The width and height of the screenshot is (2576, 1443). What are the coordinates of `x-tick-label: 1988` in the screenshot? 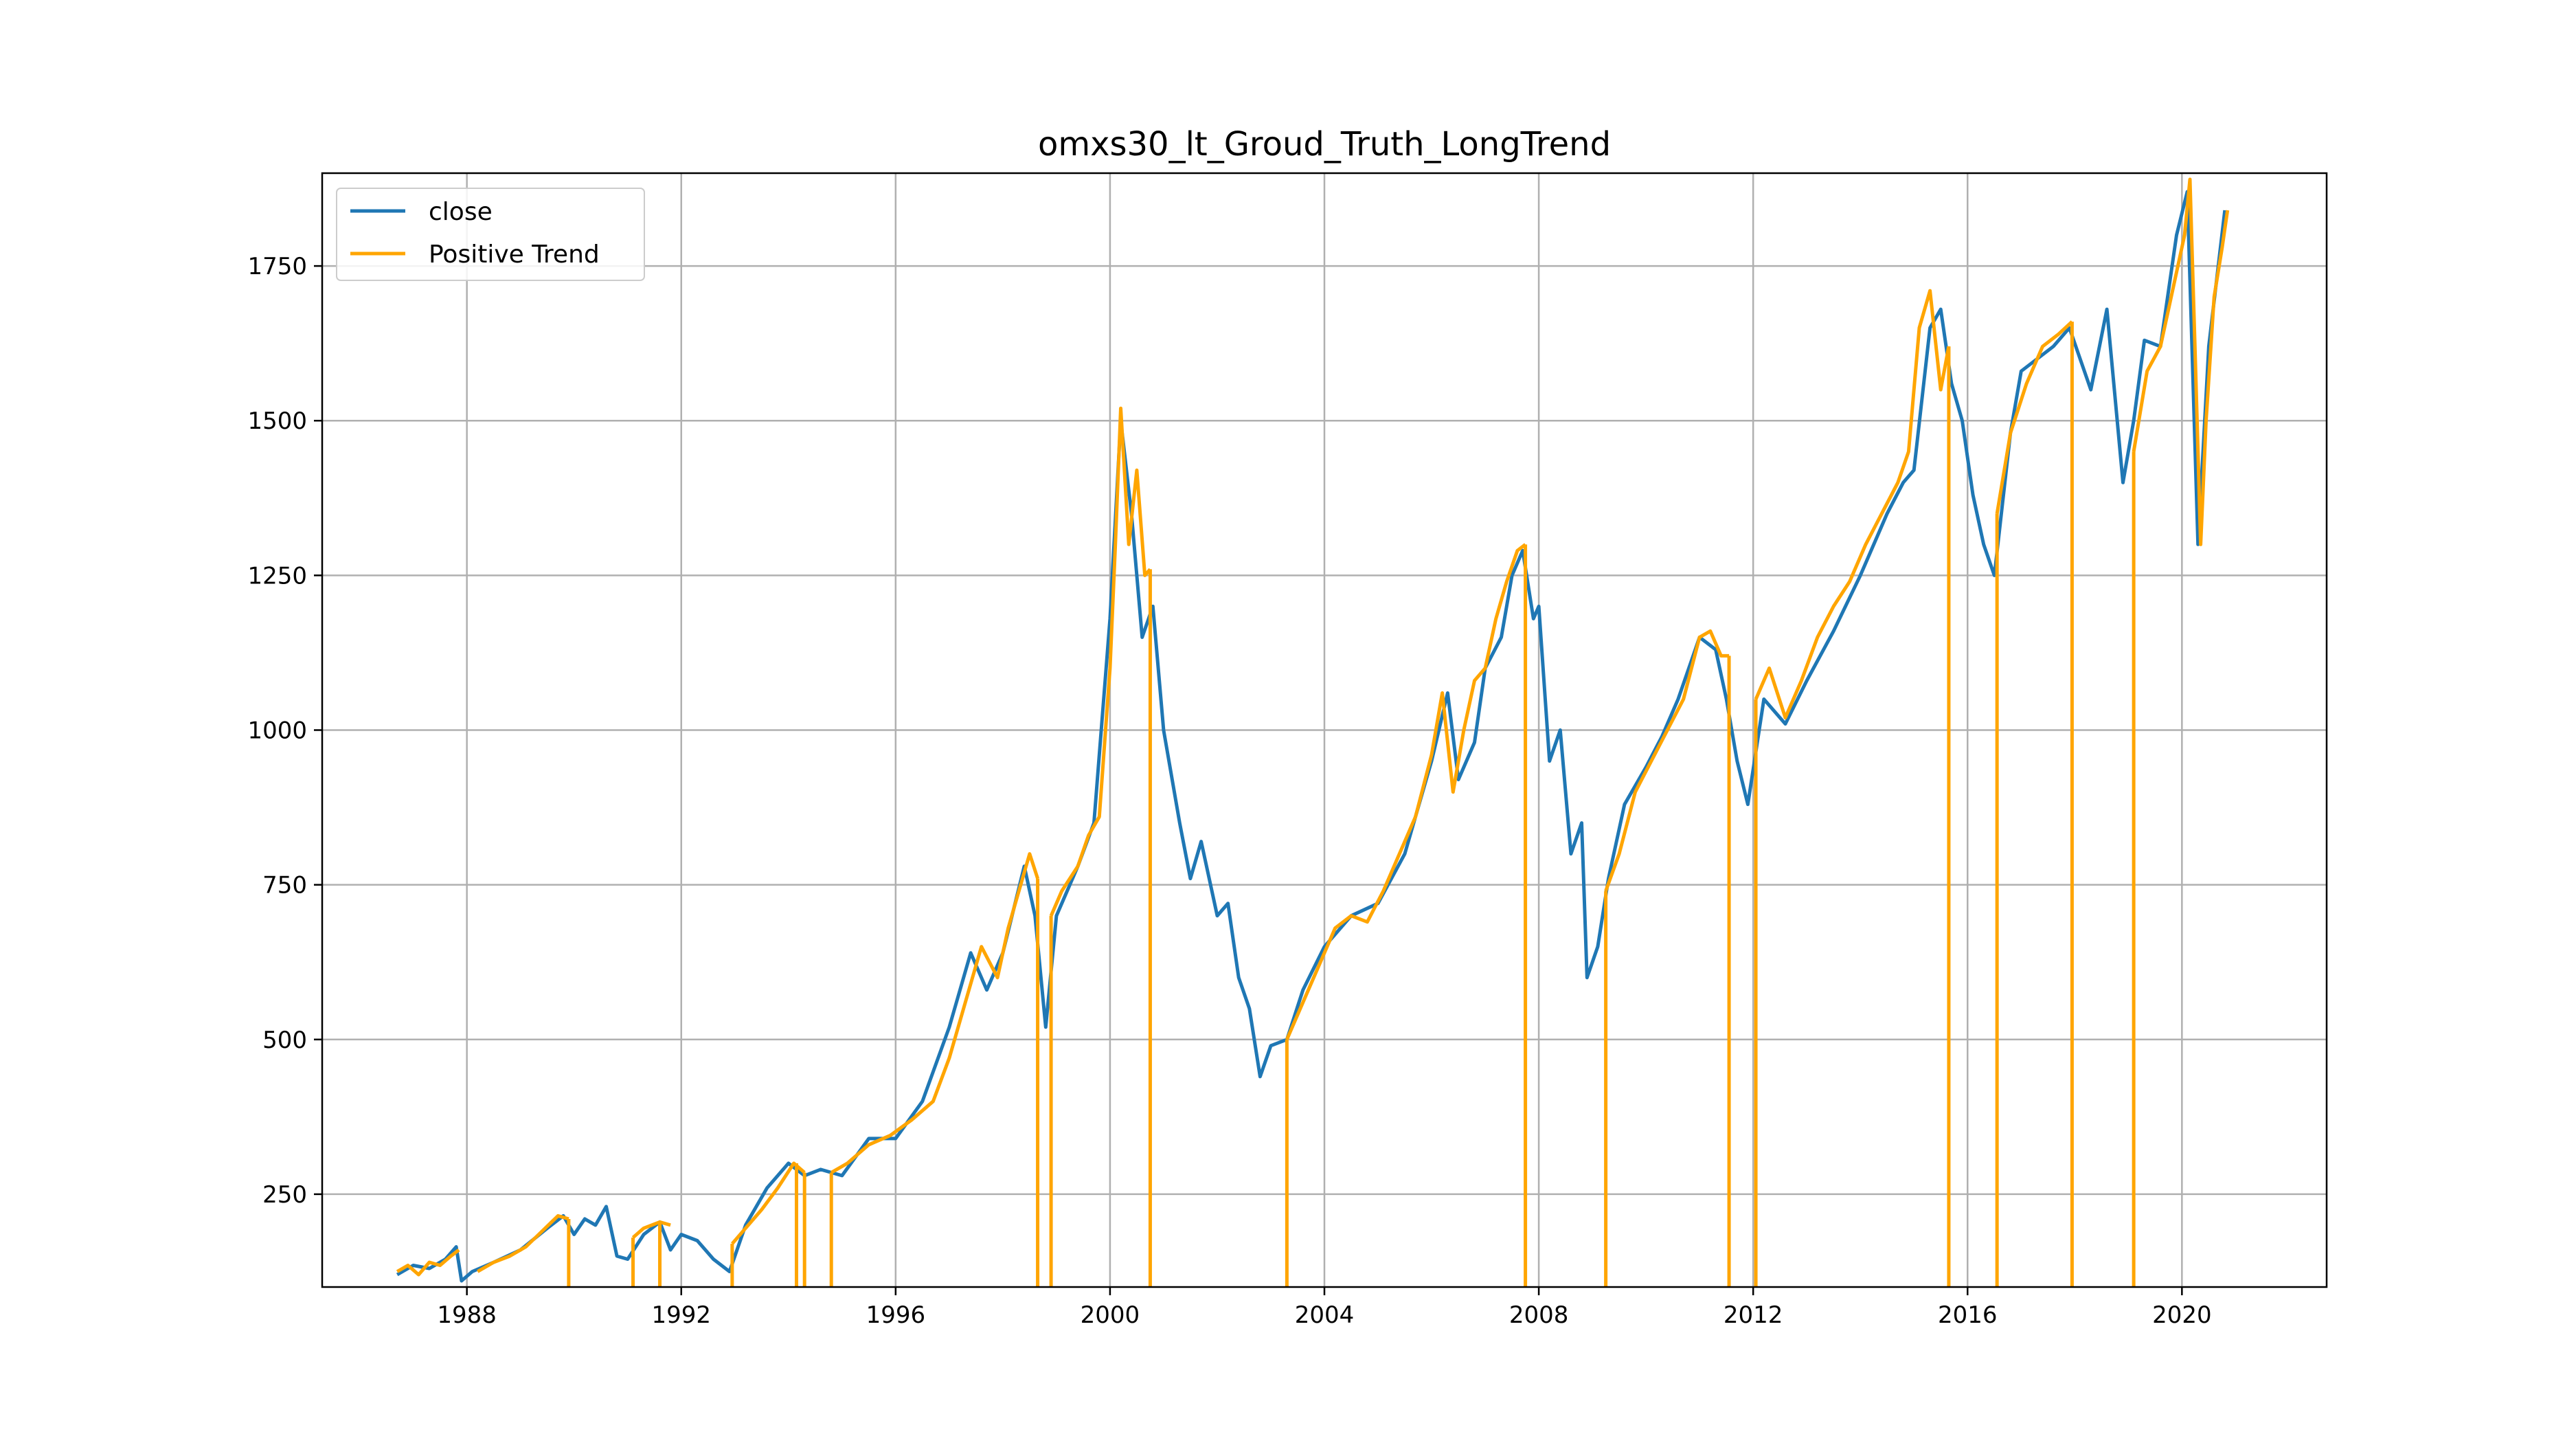 It's located at (467, 1315).